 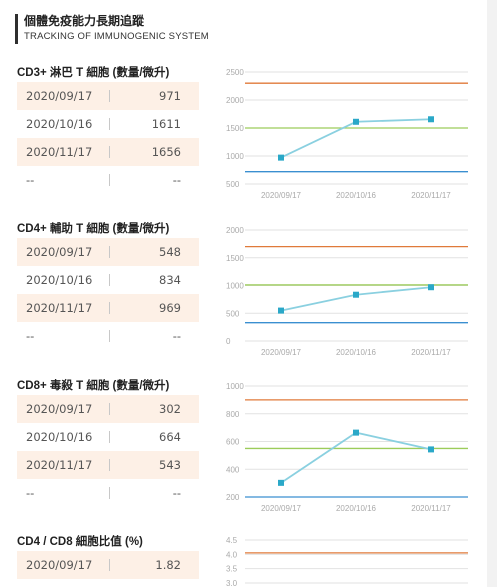 I want to click on page-title: 個體免疫能力長期追蹤, so click(x=84, y=21).